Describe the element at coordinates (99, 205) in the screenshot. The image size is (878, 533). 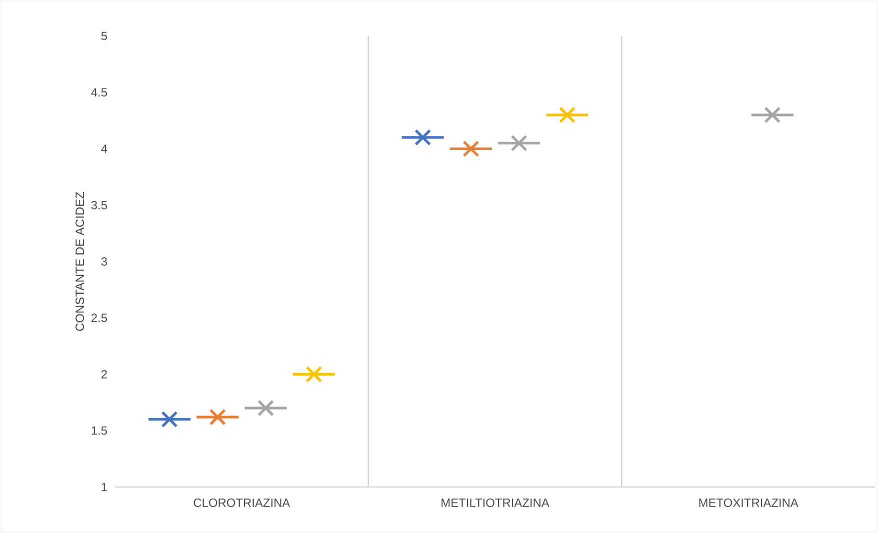
I see `y-tick-label: 3.5` at that location.